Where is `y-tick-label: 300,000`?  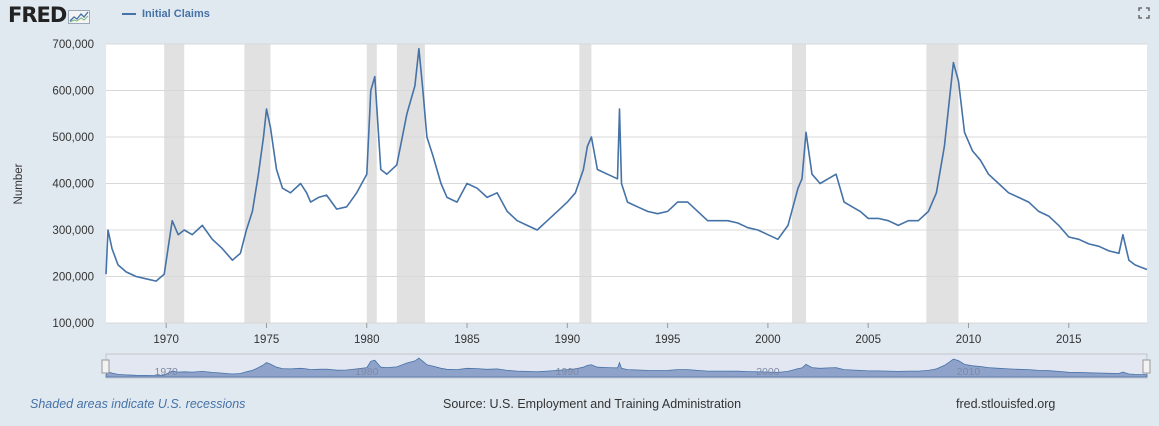
y-tick-label: 300,000 is located at coordinates (73, 231).